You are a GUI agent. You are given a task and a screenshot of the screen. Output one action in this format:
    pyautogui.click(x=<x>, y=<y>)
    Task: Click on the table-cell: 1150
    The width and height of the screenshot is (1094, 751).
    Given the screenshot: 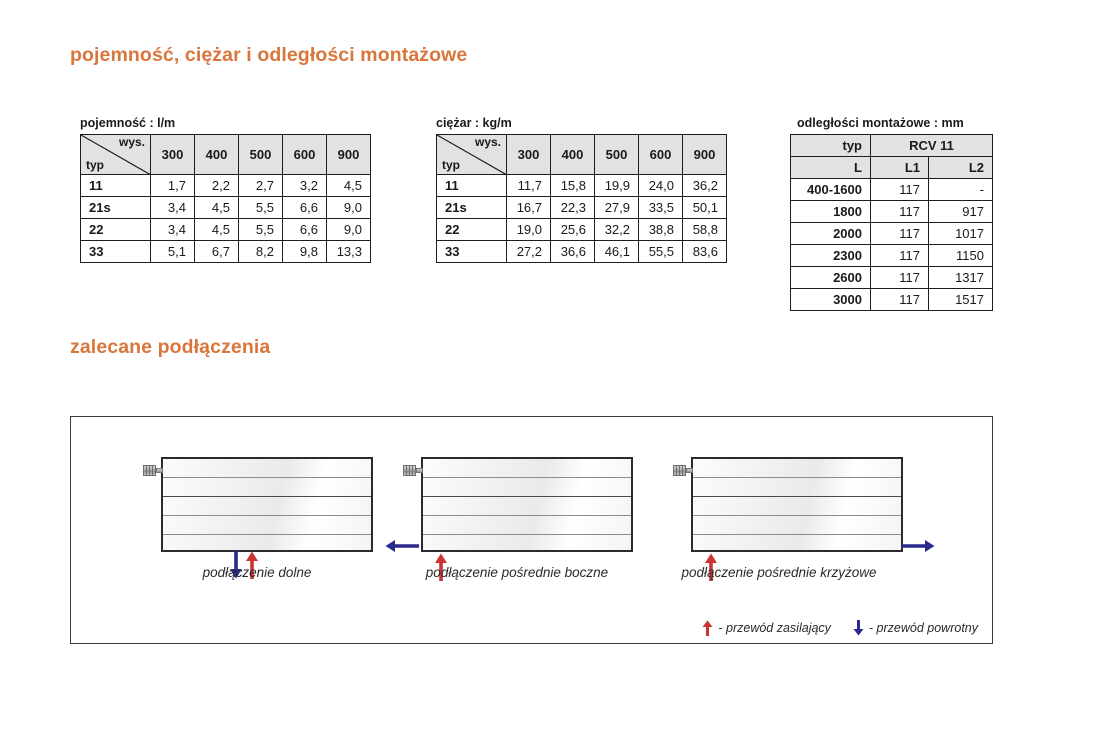 What is the action you would take?
    pyautogui.click(x=960, y=255)
    